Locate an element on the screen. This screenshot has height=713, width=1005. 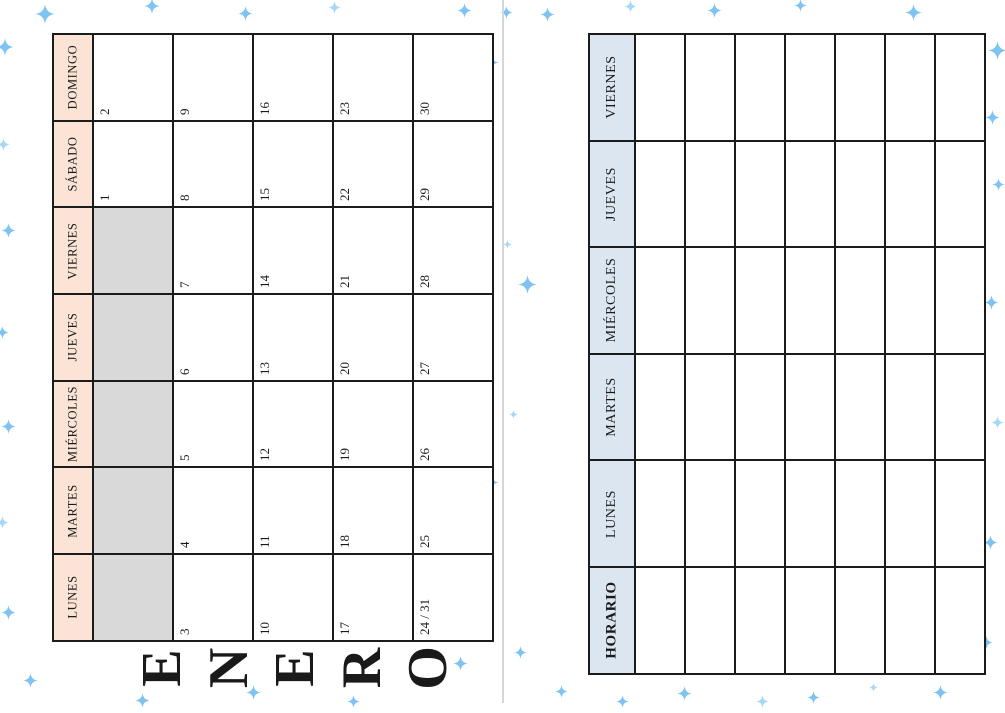
calendar-date: 27 is located at coordinates (424, 368).